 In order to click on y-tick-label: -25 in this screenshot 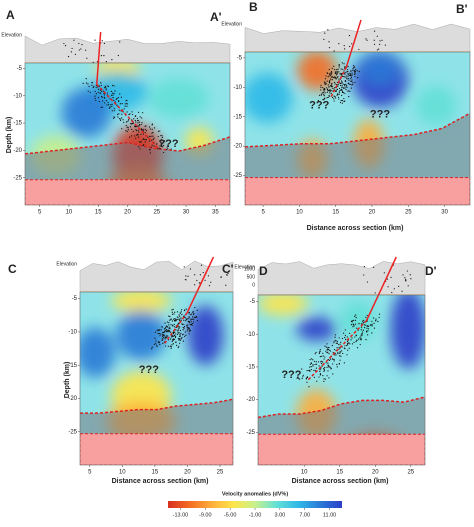, I will do `click(17, 178)`.